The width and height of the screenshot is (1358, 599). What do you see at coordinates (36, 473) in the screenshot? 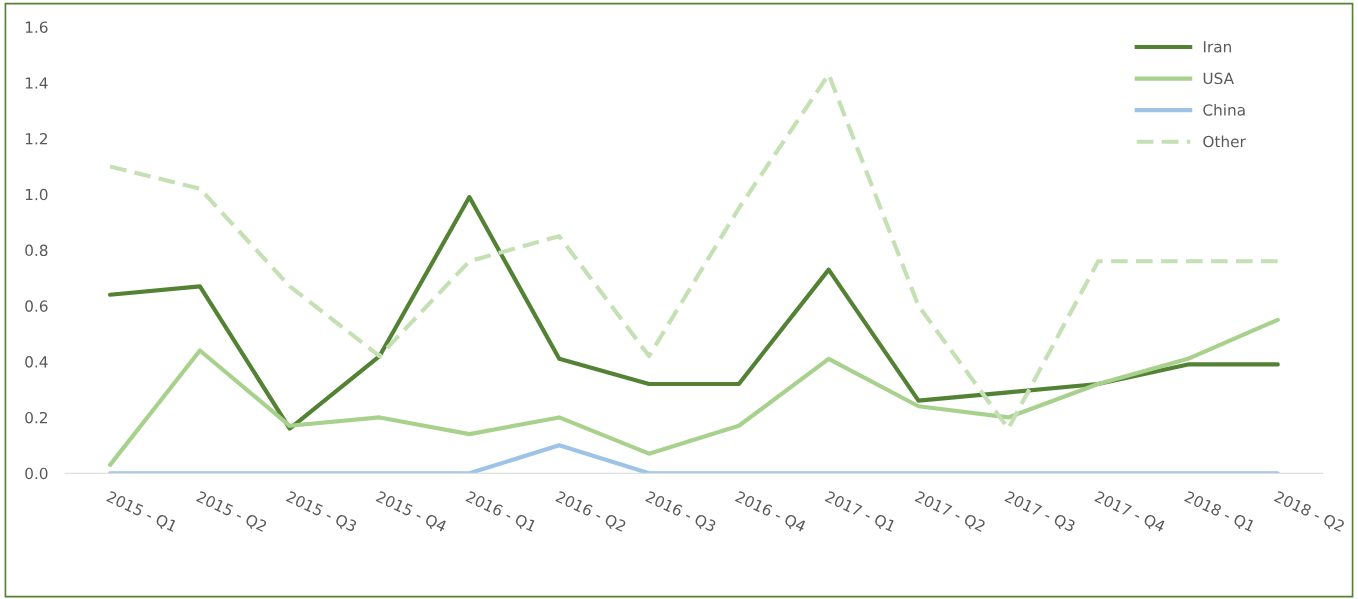
I see `y-tick-label: 0.0` at bounding box center [36, 473].